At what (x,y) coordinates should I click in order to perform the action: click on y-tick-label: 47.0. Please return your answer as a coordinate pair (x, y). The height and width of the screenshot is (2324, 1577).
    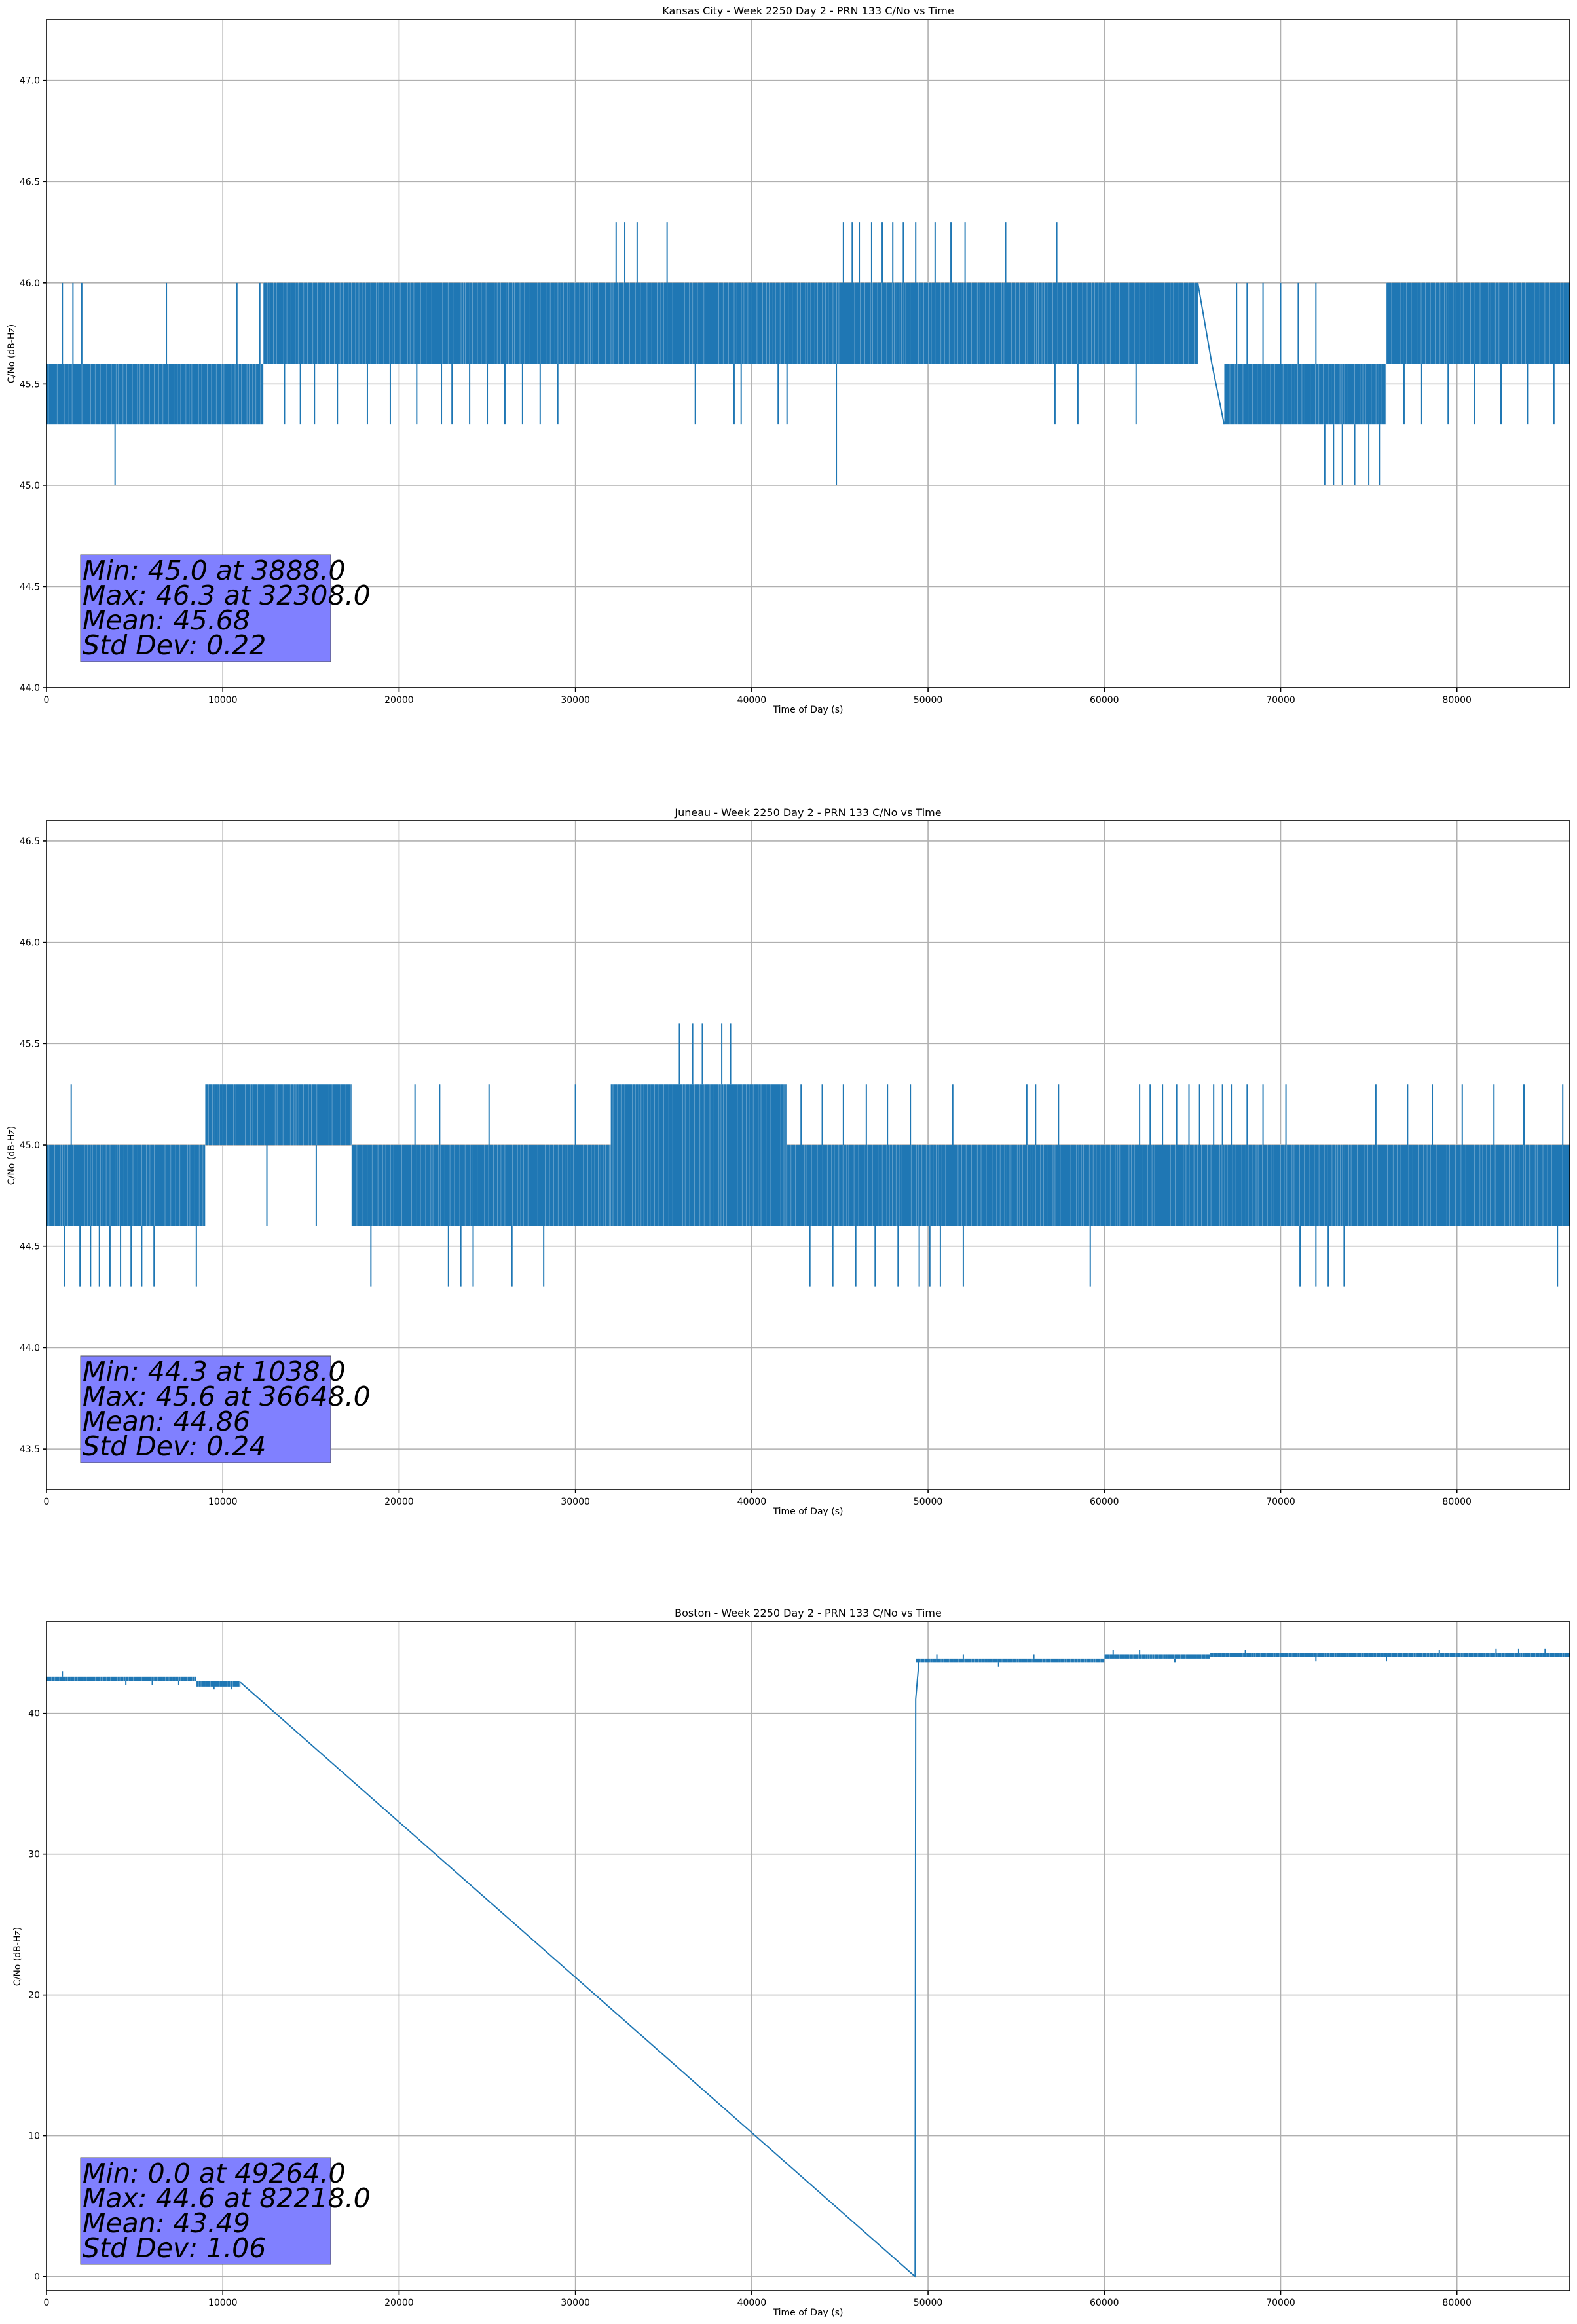
    Looking at the image, I should click on (30, 81).